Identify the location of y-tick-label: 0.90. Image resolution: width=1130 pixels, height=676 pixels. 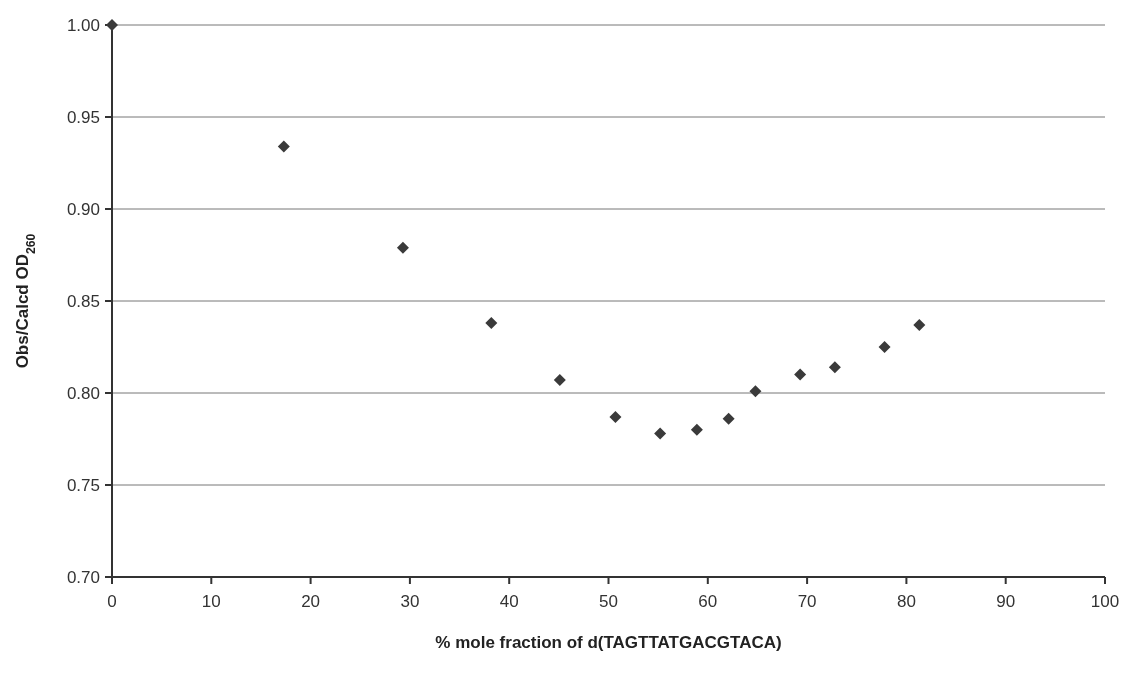
(83, 209).